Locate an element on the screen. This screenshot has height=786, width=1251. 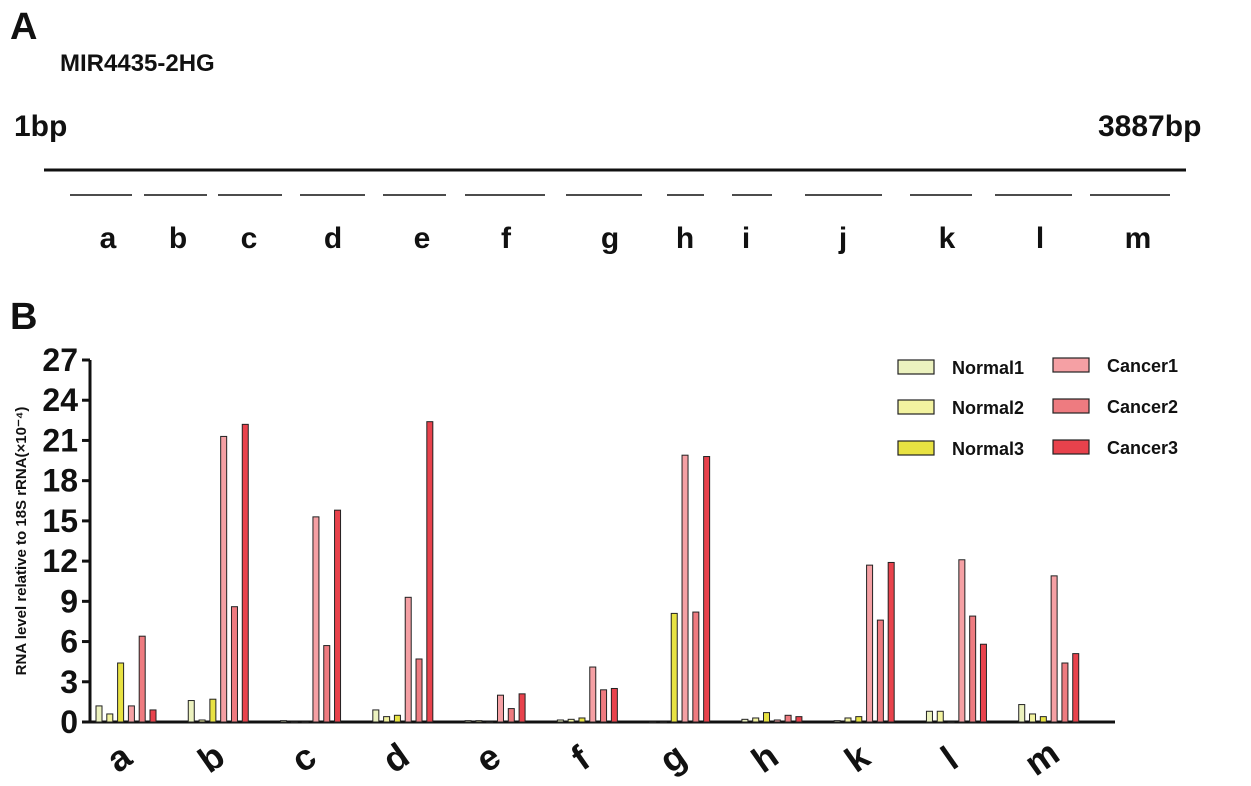
bar-cancer2-h is located at coordinates (788, 718).